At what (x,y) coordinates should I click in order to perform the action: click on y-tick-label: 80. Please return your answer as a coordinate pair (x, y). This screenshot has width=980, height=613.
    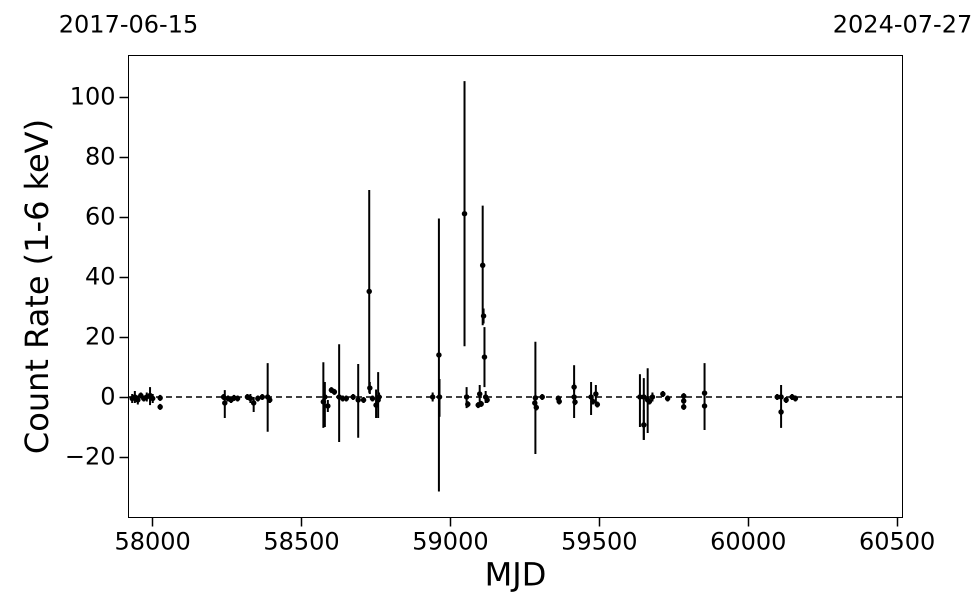
    Looking at the image, I should click on (100, 156).